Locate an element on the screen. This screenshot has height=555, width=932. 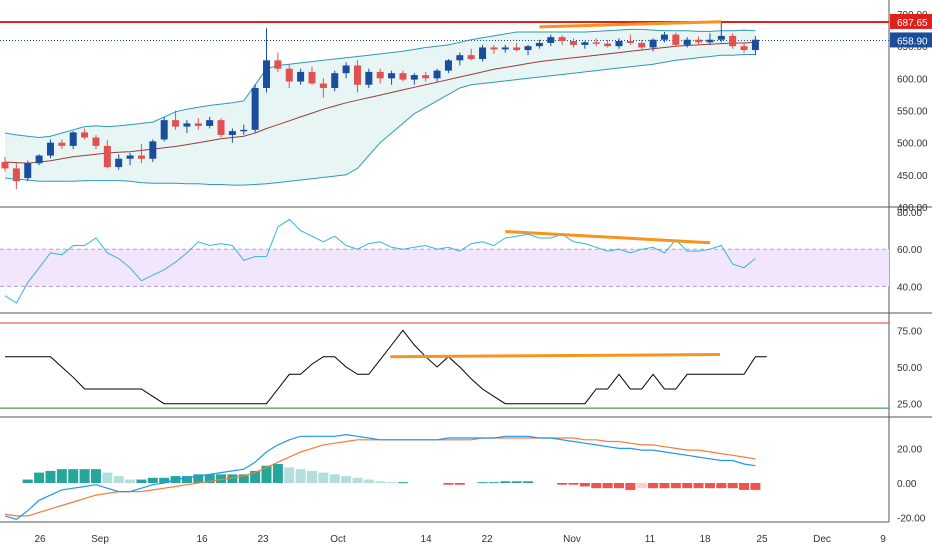
time-axis: 26 Sep 16 23 Oct 14 22 Nov 11 18 25 Dec 9 is located at coordinates (460, 539).